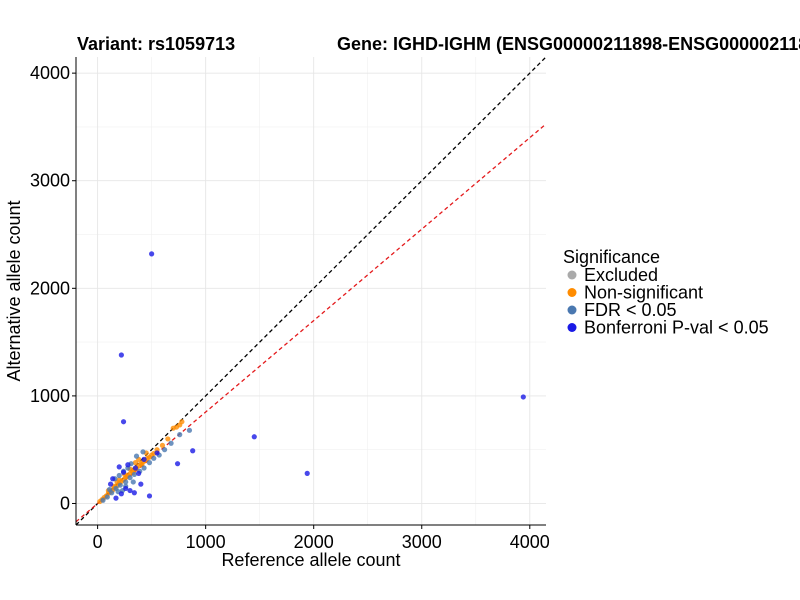 Image resolution: width=800 pixels, height=600 pixels. What do you see at coordinates (530, 542) in the screenshot?
I see `x-tick-label: 4000` at bounding box center [530, 542].